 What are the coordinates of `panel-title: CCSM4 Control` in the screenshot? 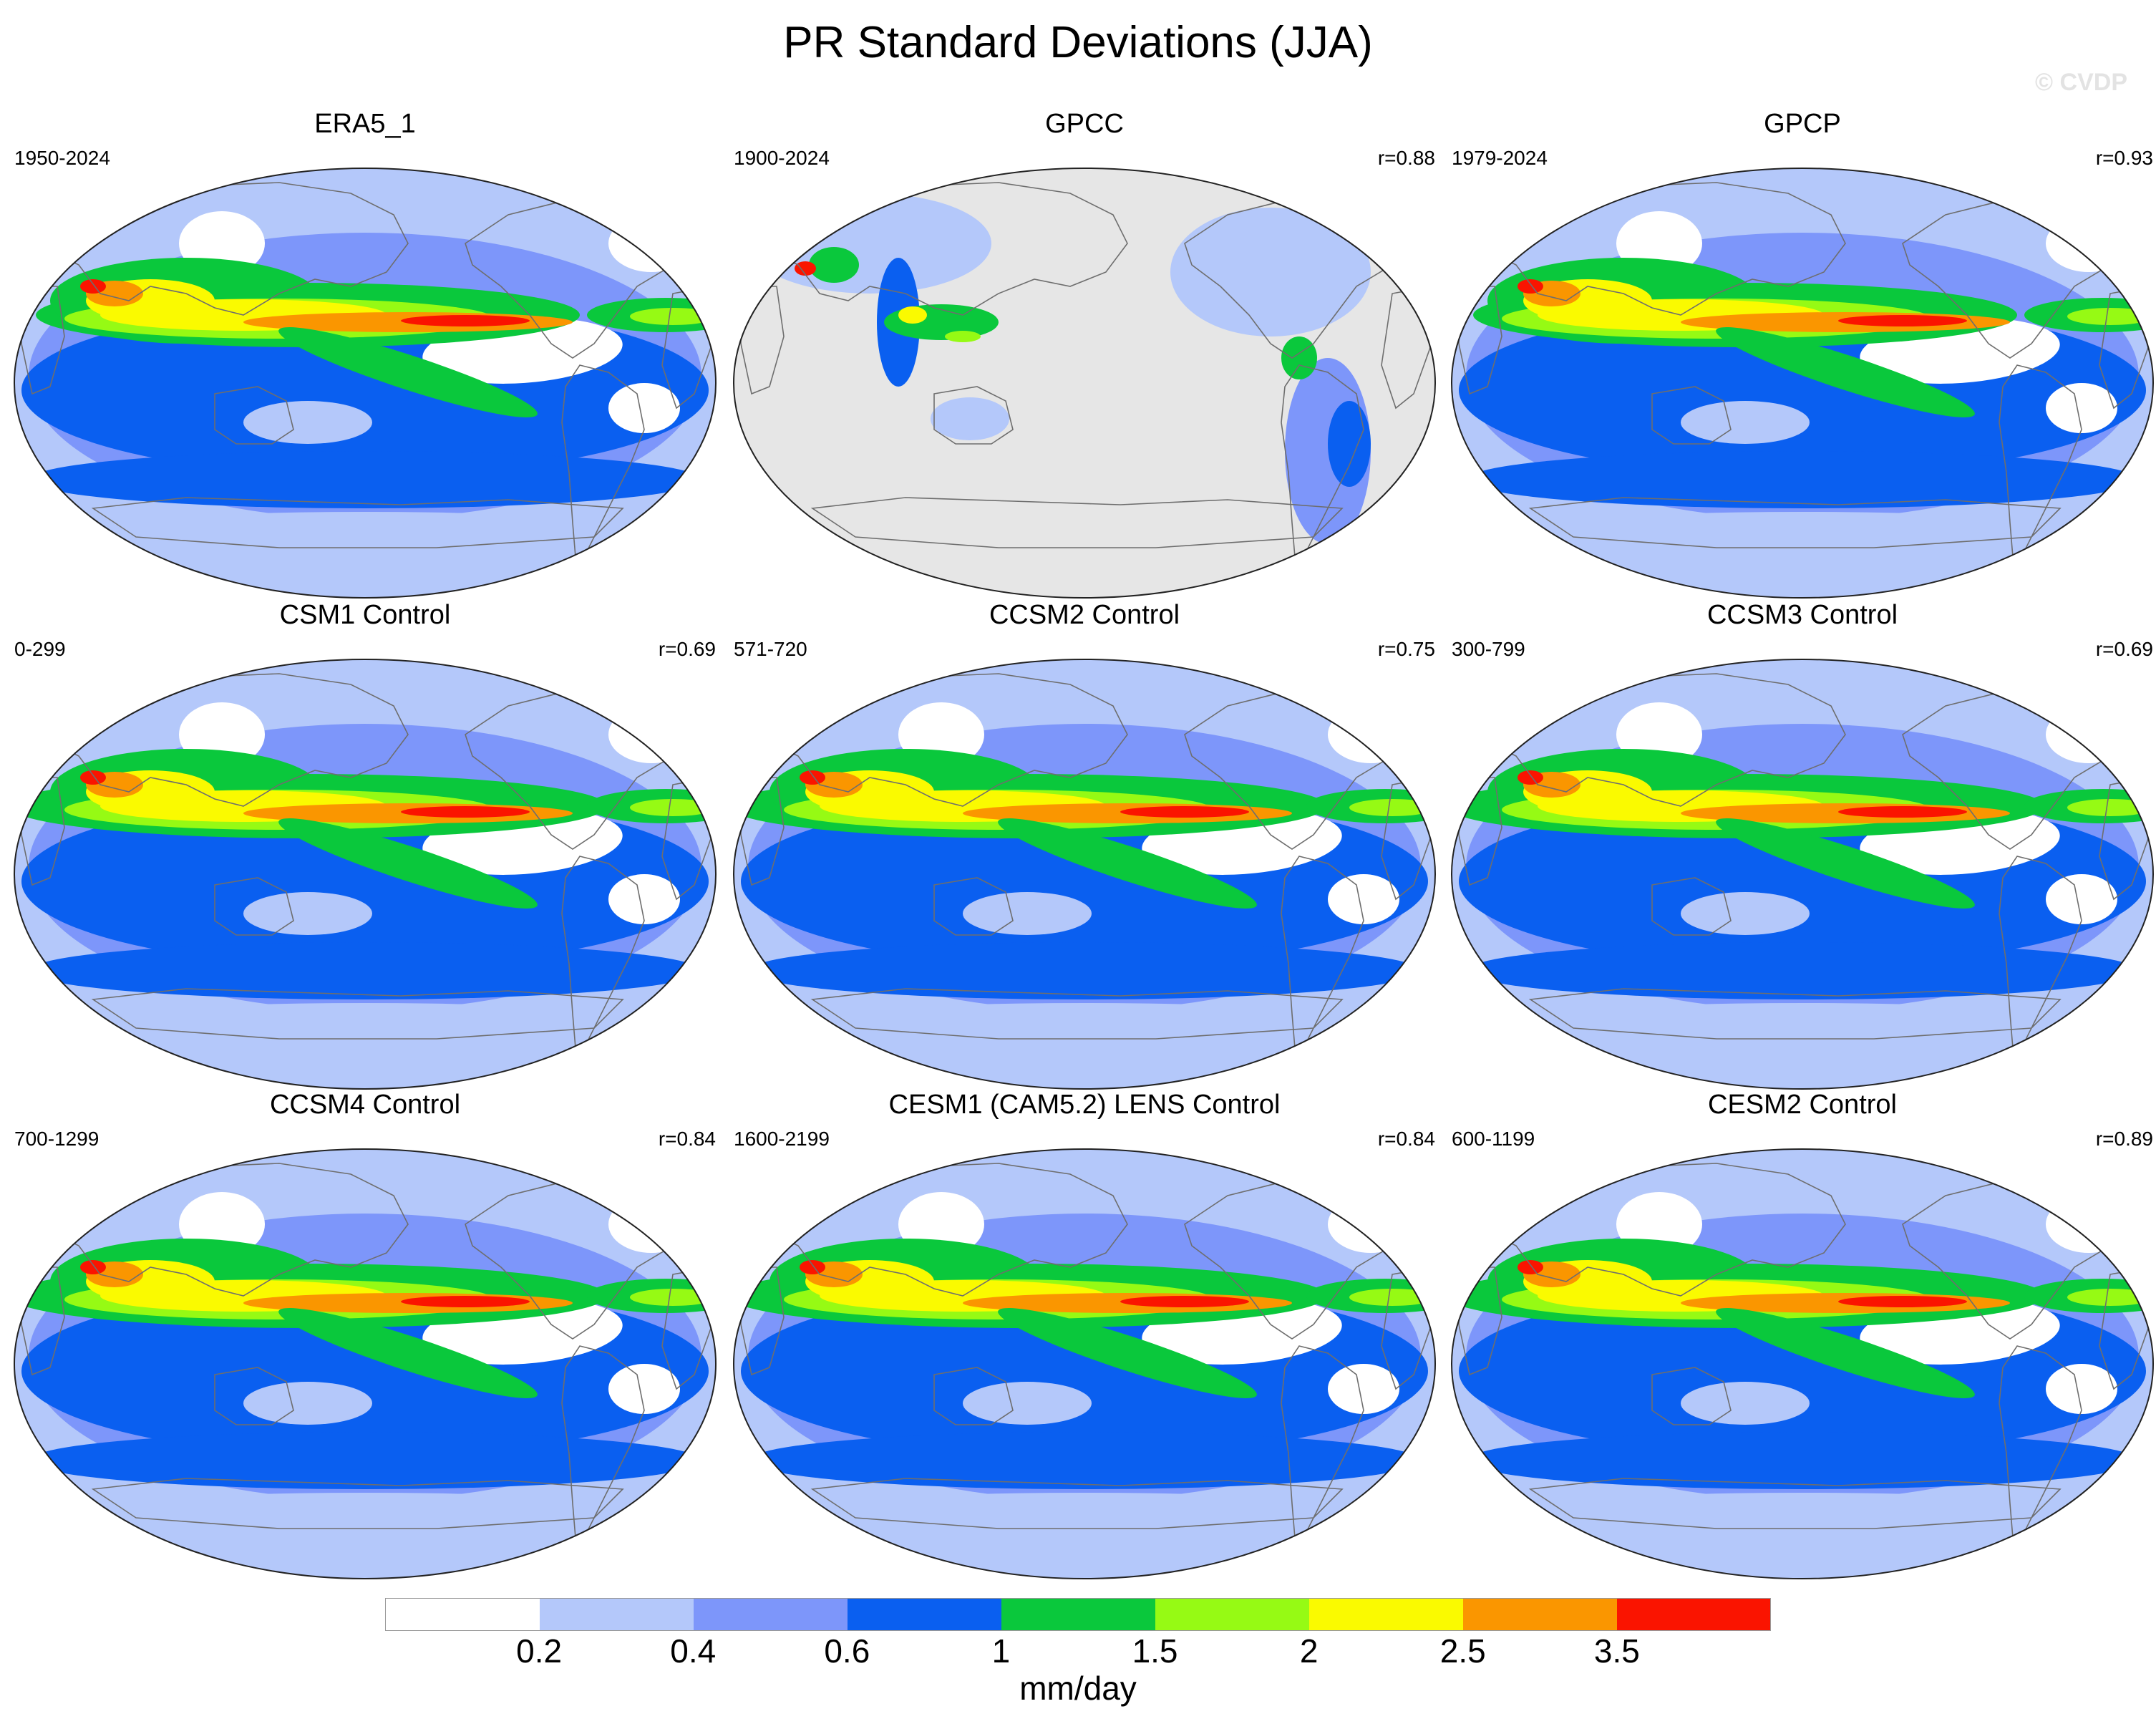 It's located at (365, 1105).